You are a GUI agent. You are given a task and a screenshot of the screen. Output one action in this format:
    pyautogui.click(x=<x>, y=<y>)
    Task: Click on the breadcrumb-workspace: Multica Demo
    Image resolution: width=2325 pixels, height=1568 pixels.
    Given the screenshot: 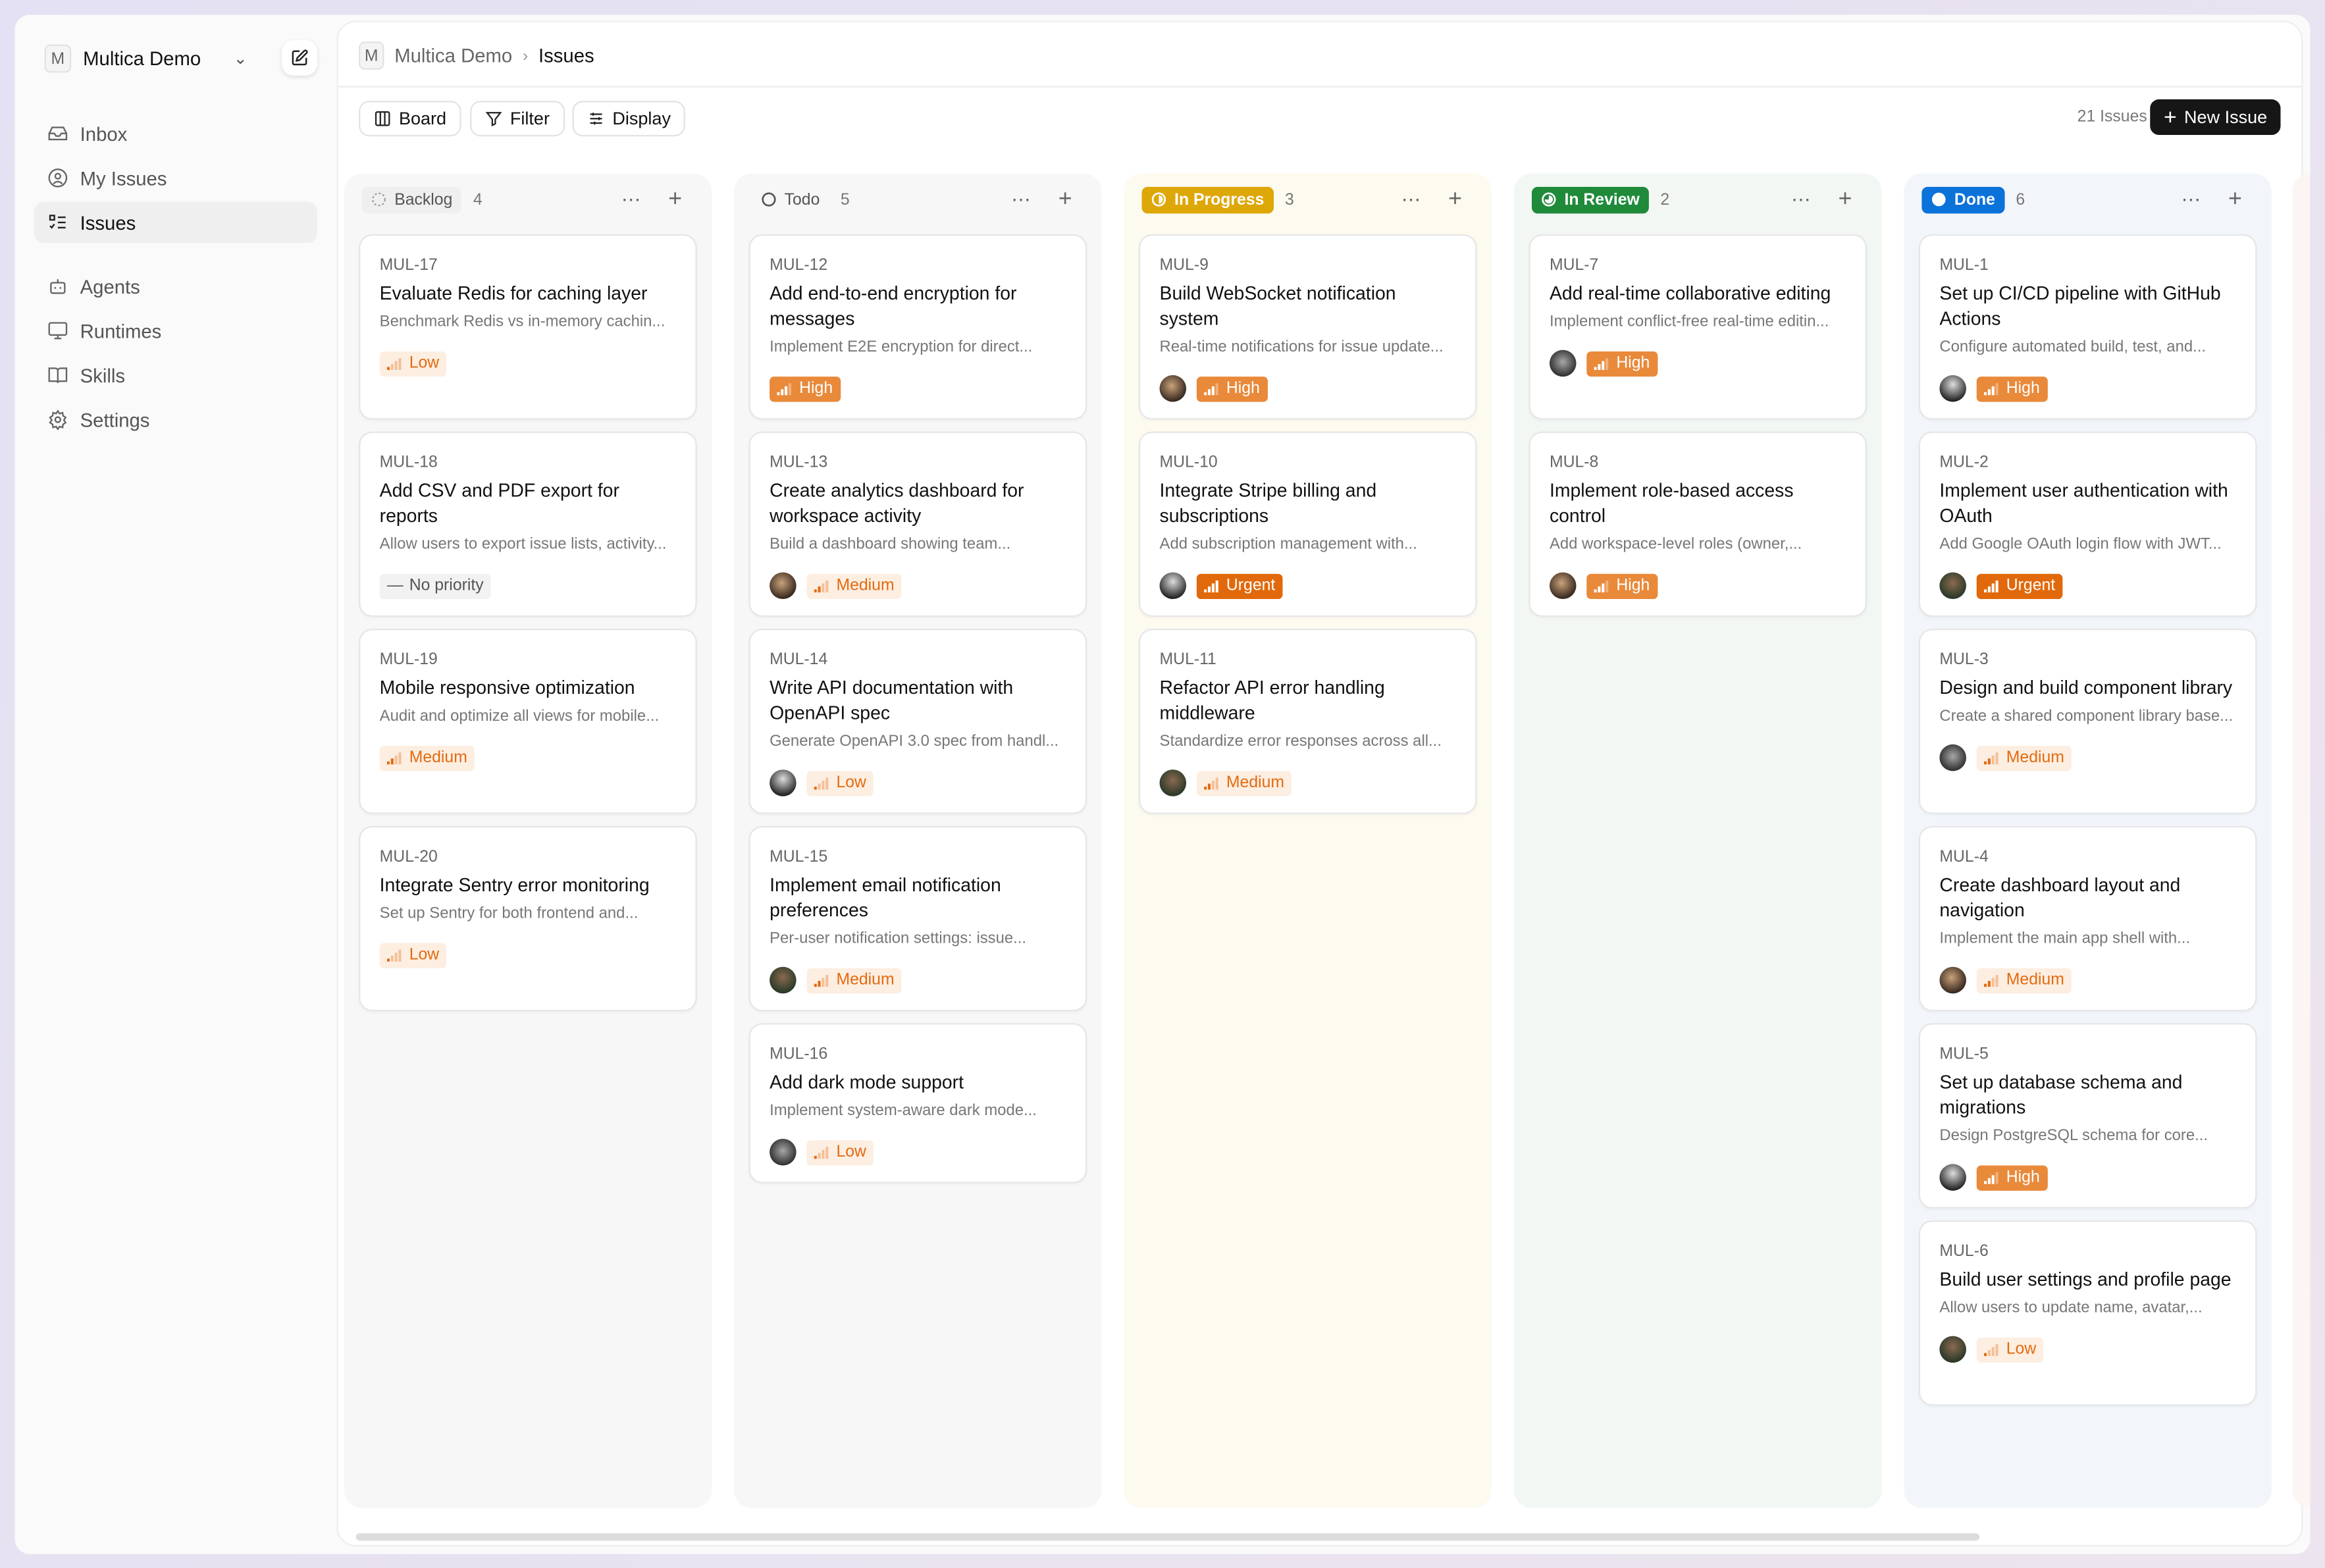 What is the action you would take?
    pyautogui.click(x=453, y=56)
    